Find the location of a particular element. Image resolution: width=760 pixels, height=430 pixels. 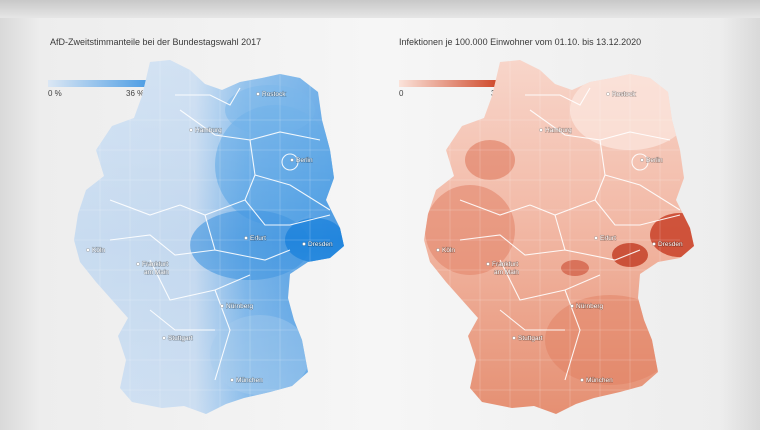

legend-max-label: 36 % is located at coordinates (135, 93).